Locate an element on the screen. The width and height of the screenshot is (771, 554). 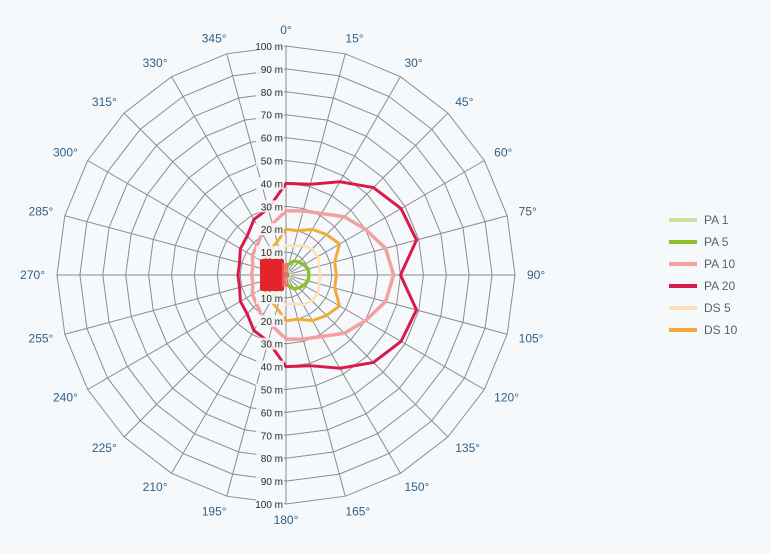
center-marker-highlight is located at coordinates (285, 275).